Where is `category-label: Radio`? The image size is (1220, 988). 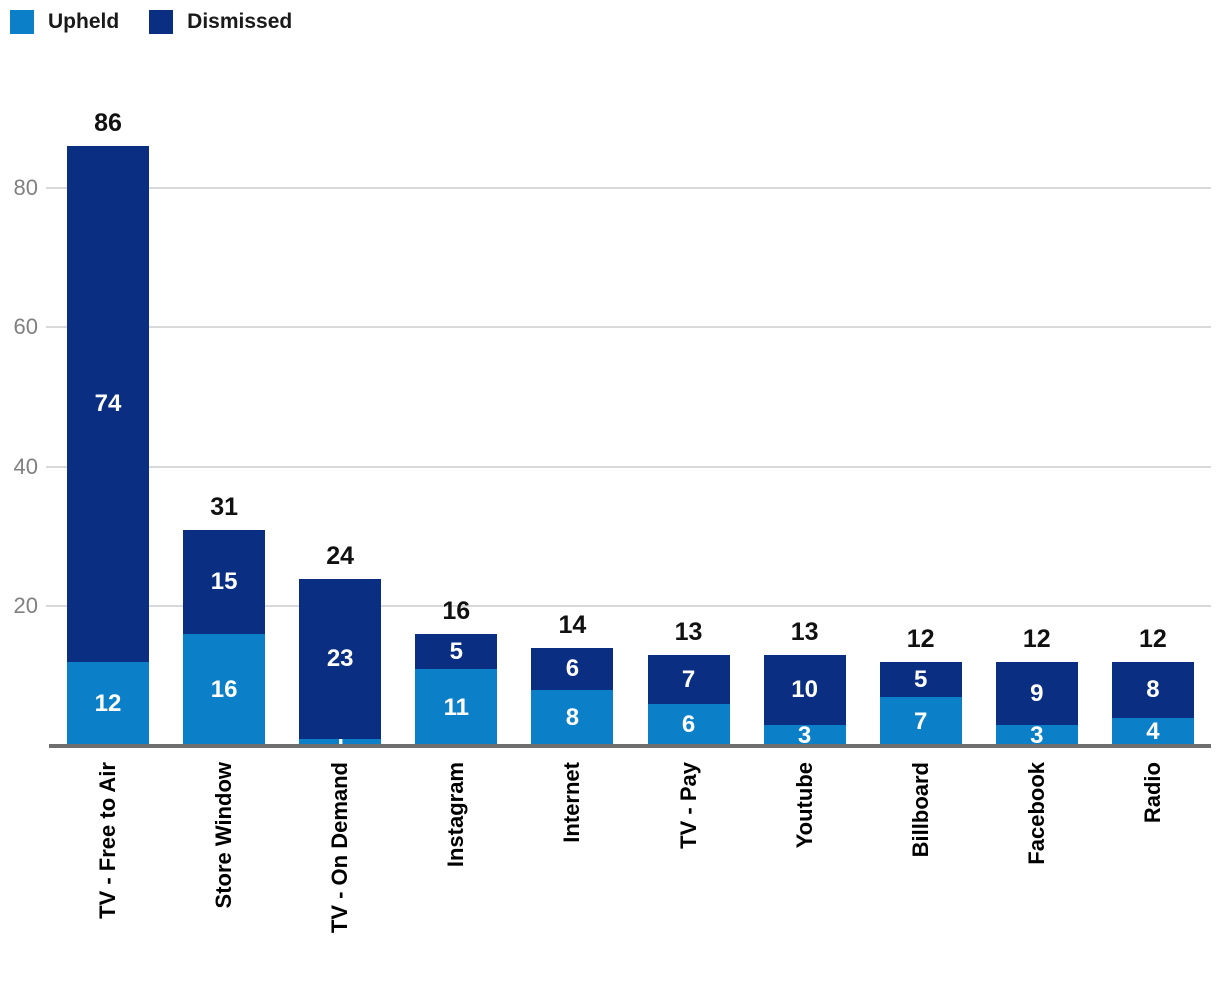 category-label: Radio is located at coordinates (1152, 793).